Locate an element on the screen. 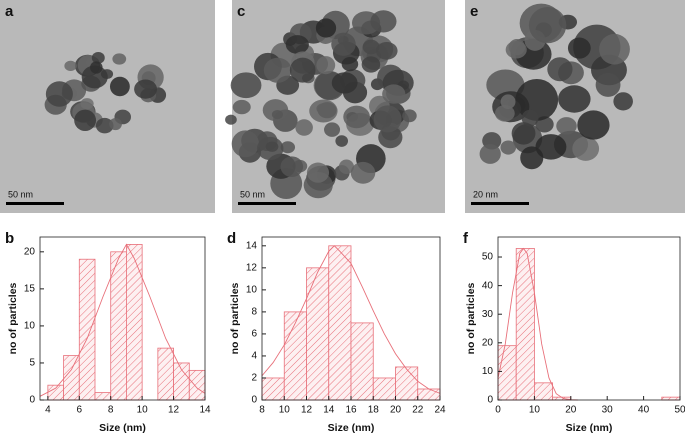 This screenshot has width=685, height=443. y-tick-label: 8 is located at coordinates (254, 312).